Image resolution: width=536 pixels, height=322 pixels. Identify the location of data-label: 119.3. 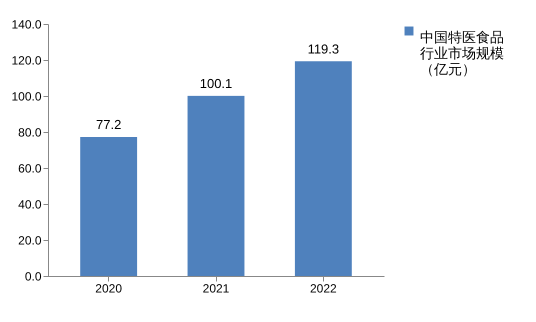
(324, 48).